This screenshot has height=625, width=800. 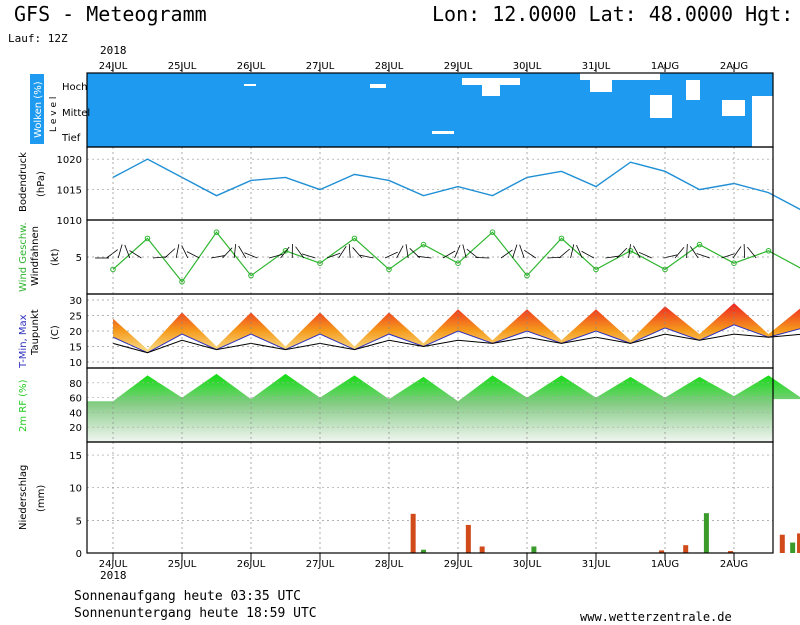 I want to click on pressure-tick-1015: 1015, so click(x=69, y=191).